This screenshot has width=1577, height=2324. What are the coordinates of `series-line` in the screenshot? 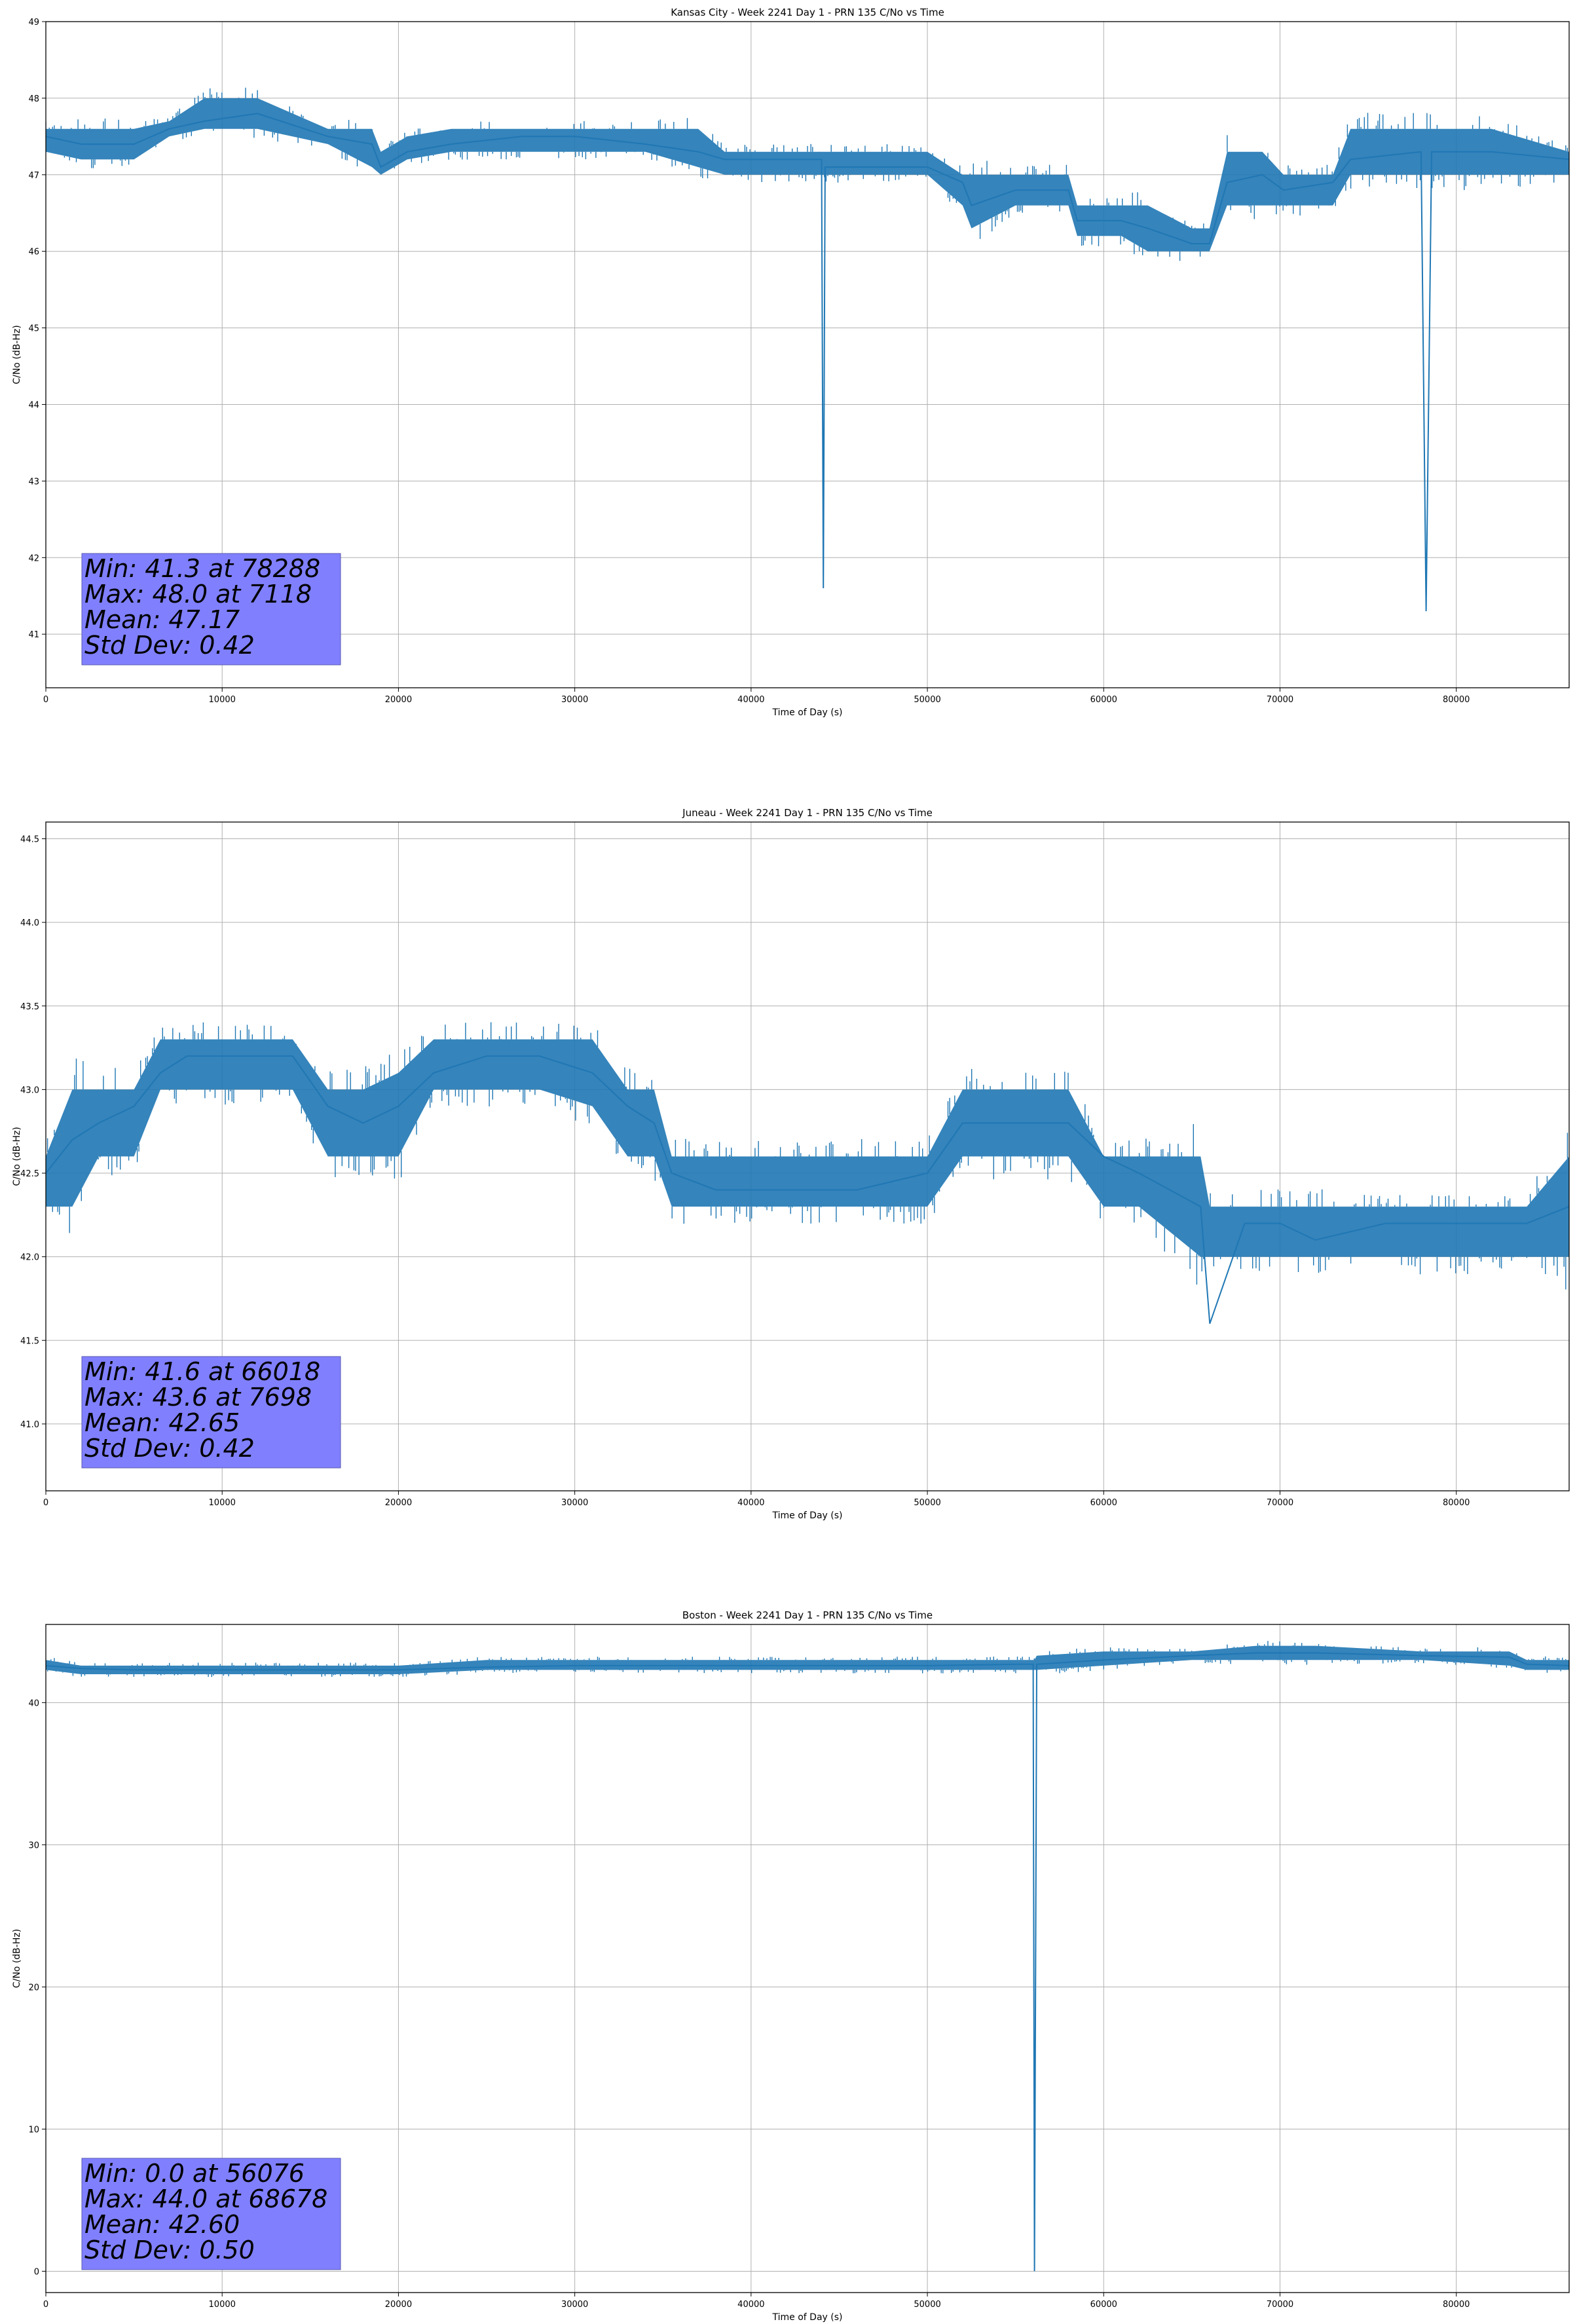 It's located at (807, 1189).